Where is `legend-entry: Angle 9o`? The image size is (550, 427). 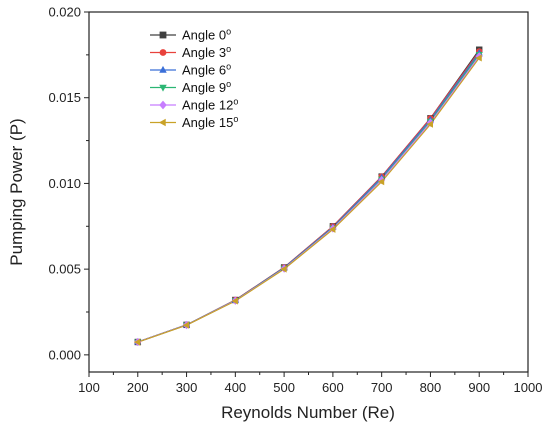
legend-entry: Angle 9o is located at coordinates (206, 87).